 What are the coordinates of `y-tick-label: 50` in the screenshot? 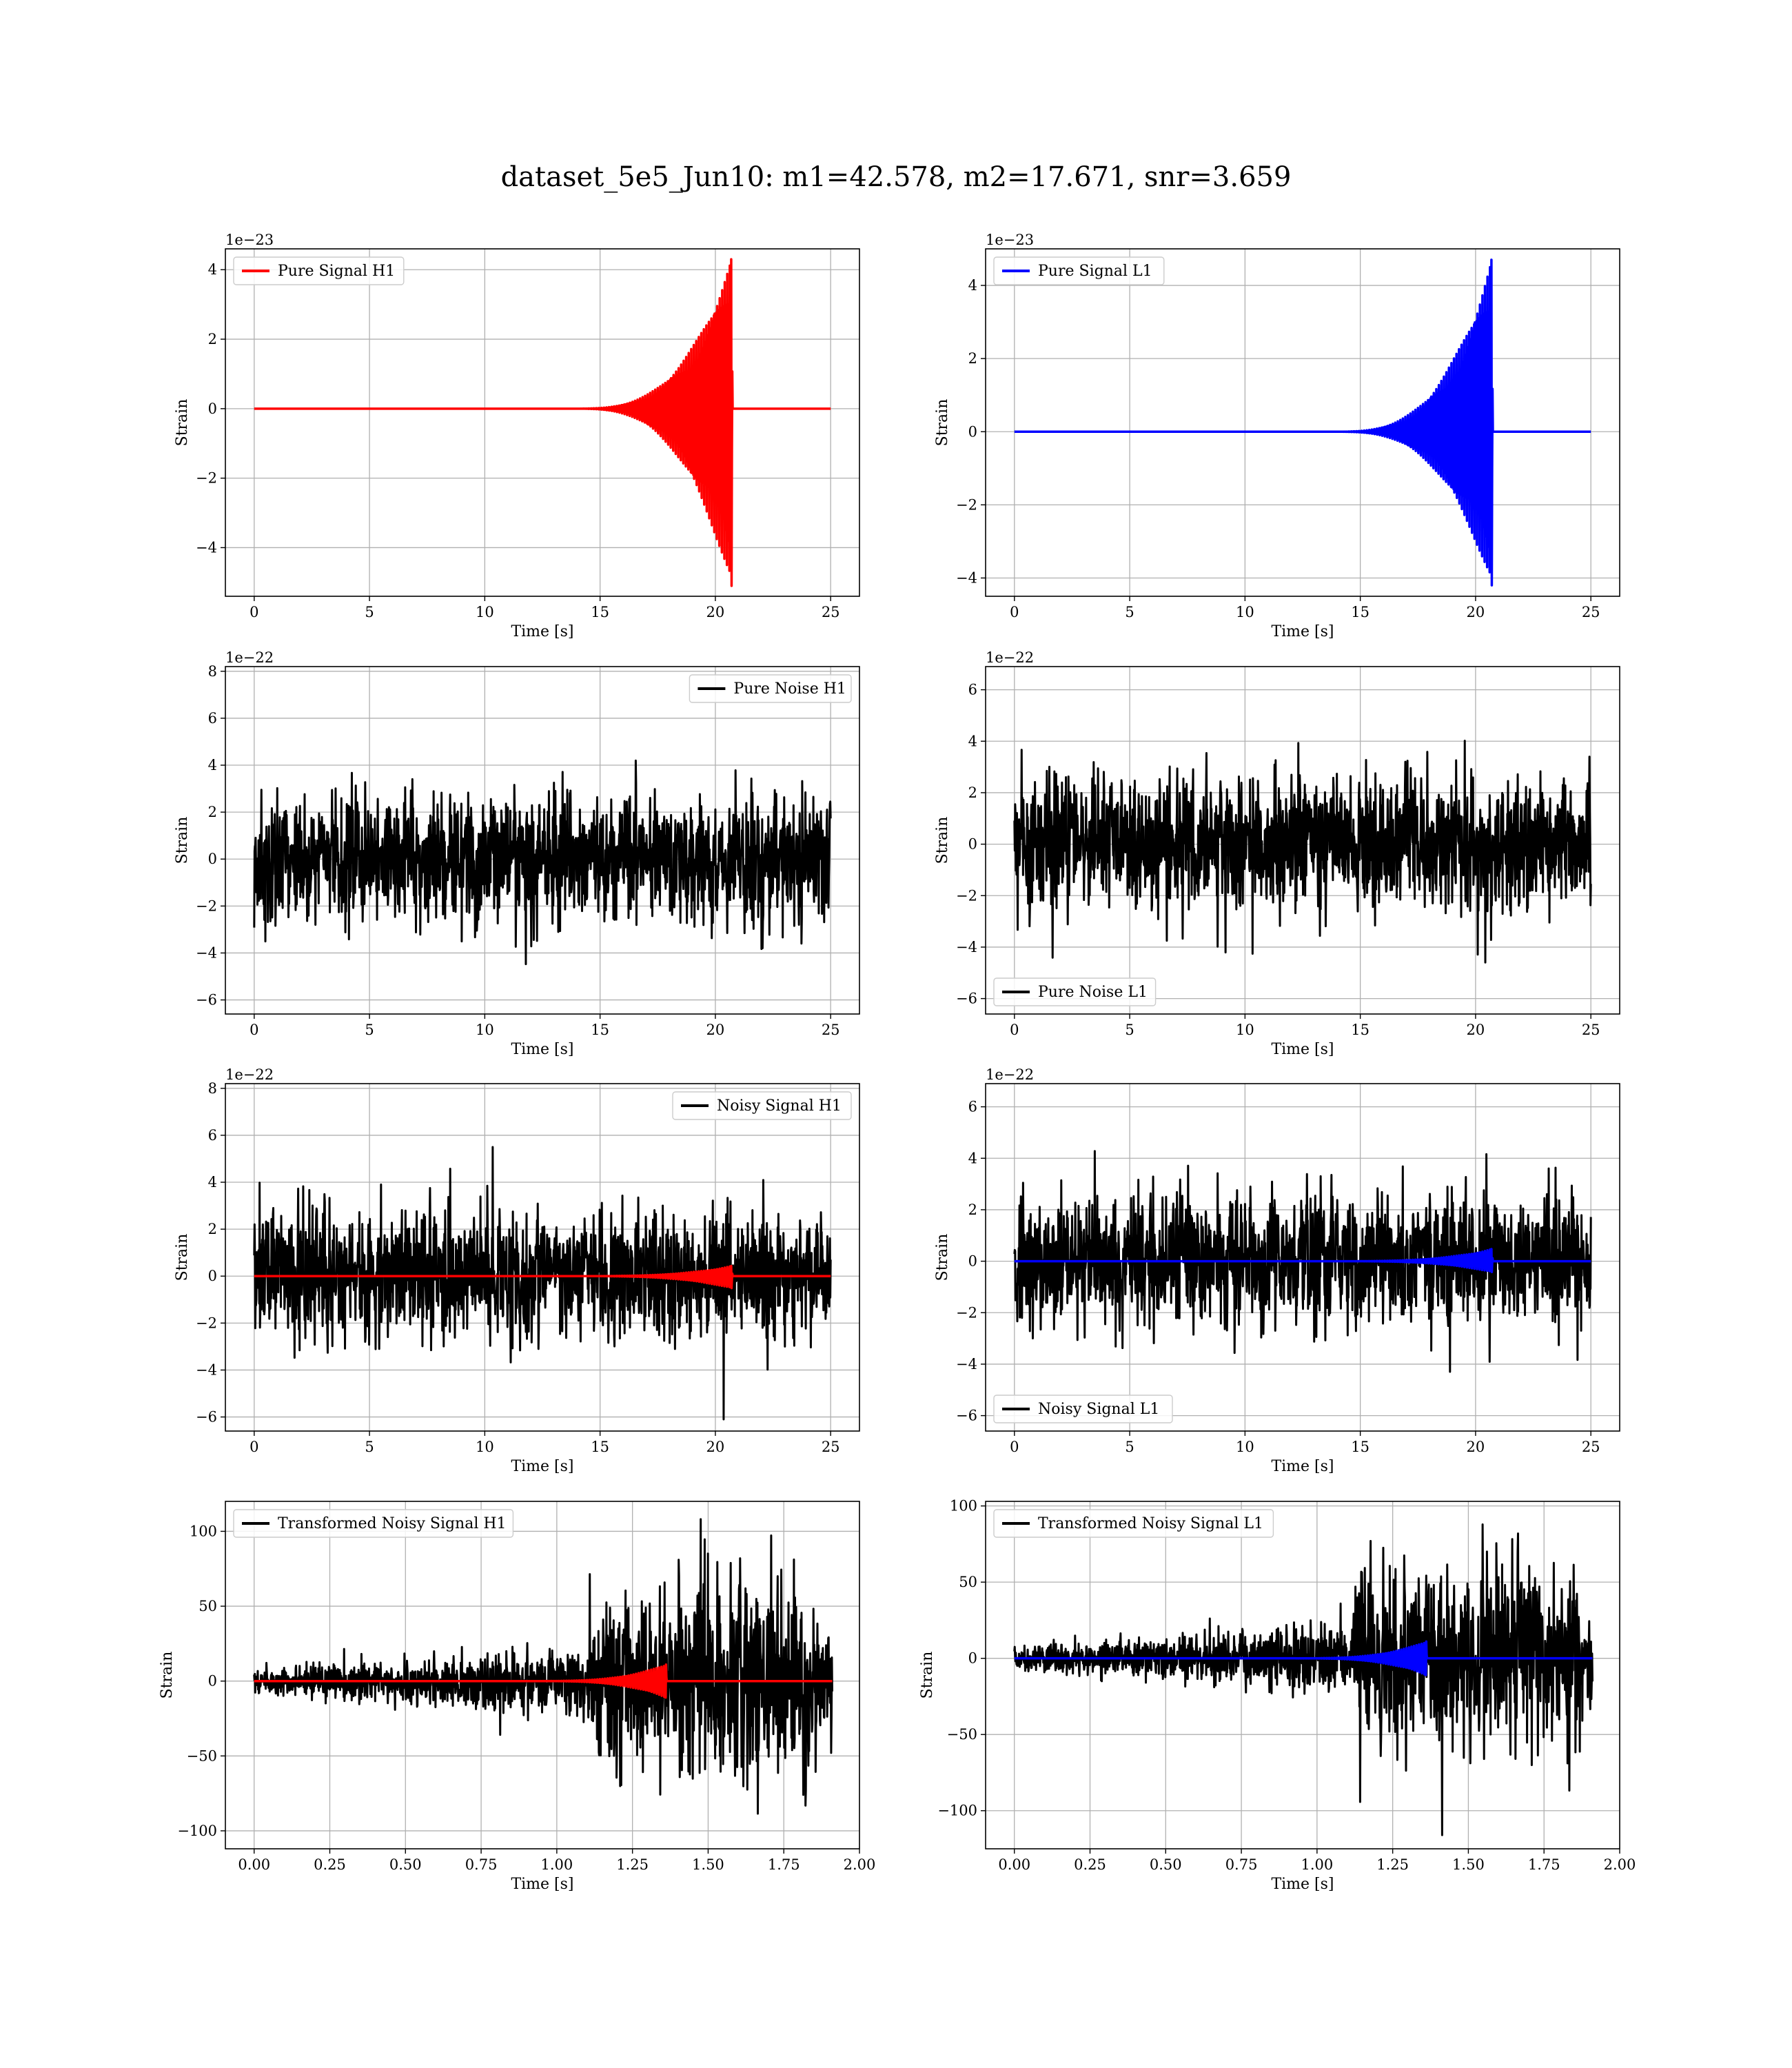 It's located at (207, 1606).